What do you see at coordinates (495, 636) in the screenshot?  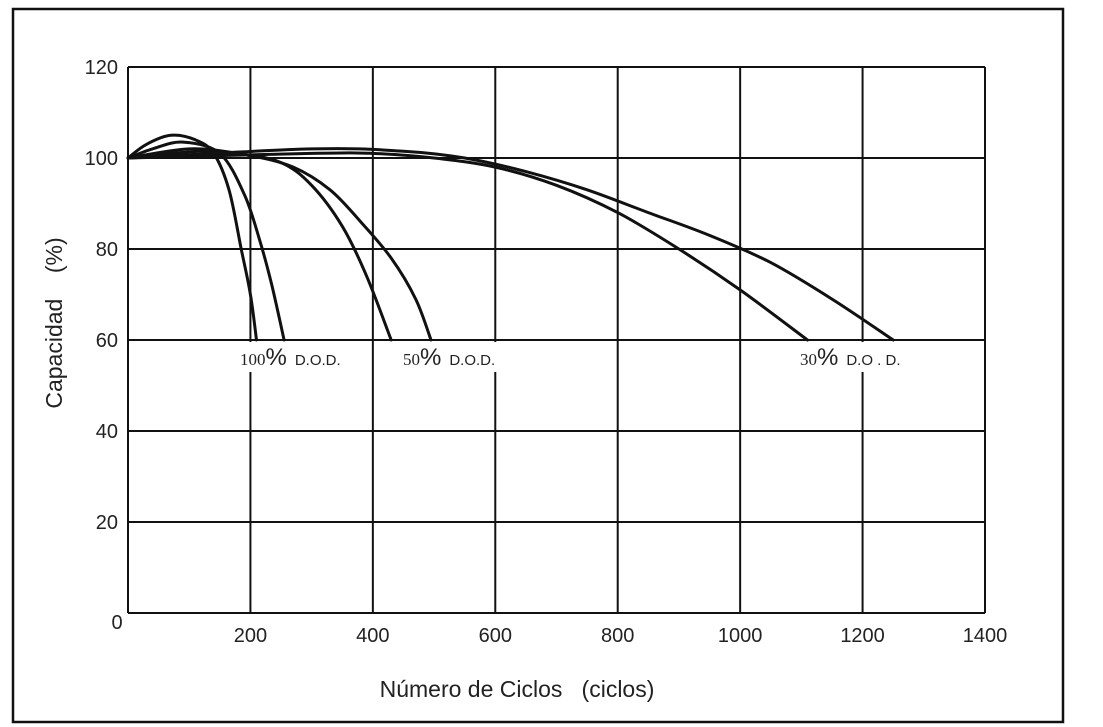 I see `x-tick-label: 600` at bounding box center [495, 636].